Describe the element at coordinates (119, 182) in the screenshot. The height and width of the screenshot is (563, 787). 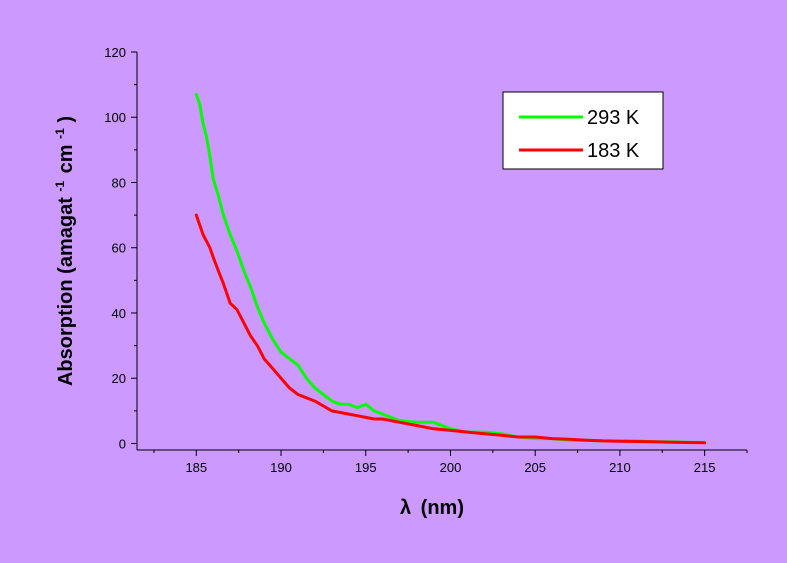
I see `y-tick-label: 80` at that location.